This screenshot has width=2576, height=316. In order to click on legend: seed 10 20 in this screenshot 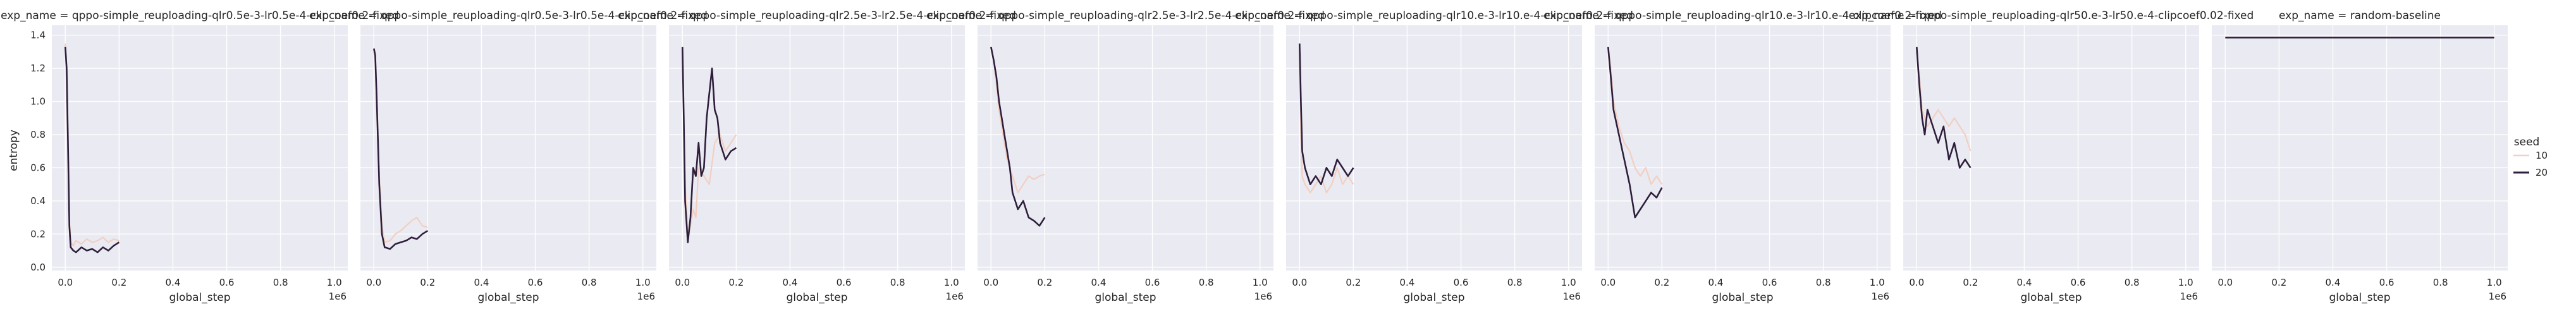, I will do `click(2530, 157)`.